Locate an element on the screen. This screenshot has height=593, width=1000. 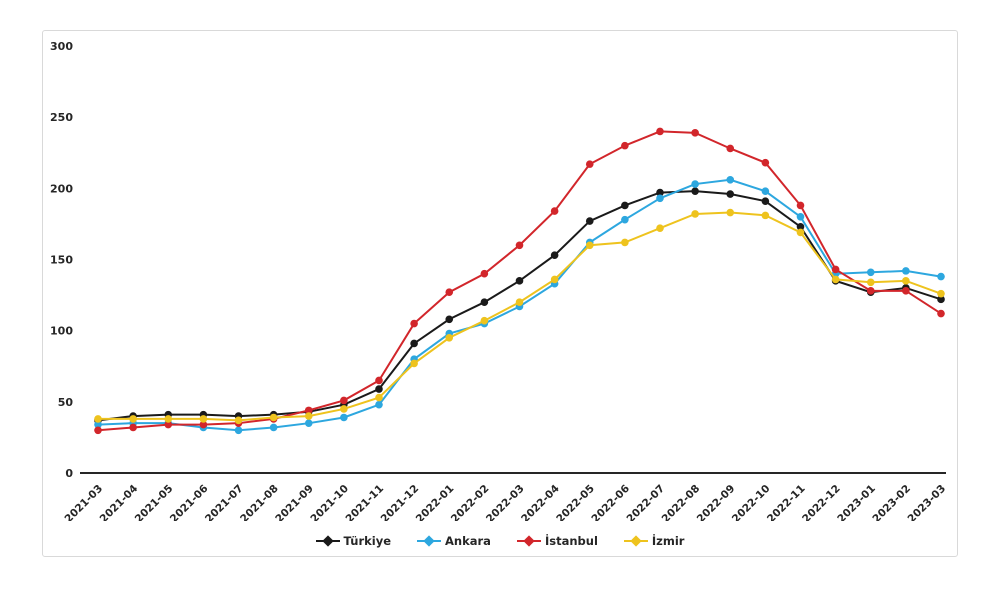
legend-marker-icon-istanbul is located at coordinates (528, 541).